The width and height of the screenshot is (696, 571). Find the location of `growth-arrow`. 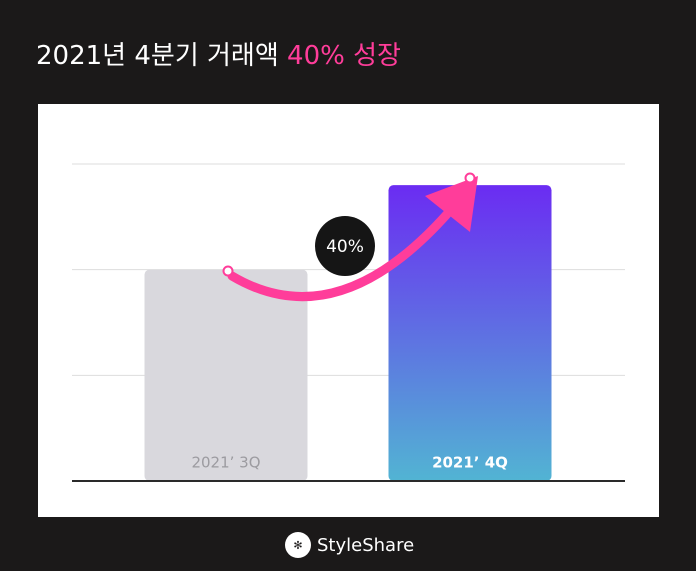

growth-arrow is located at coordinates (343, 250).